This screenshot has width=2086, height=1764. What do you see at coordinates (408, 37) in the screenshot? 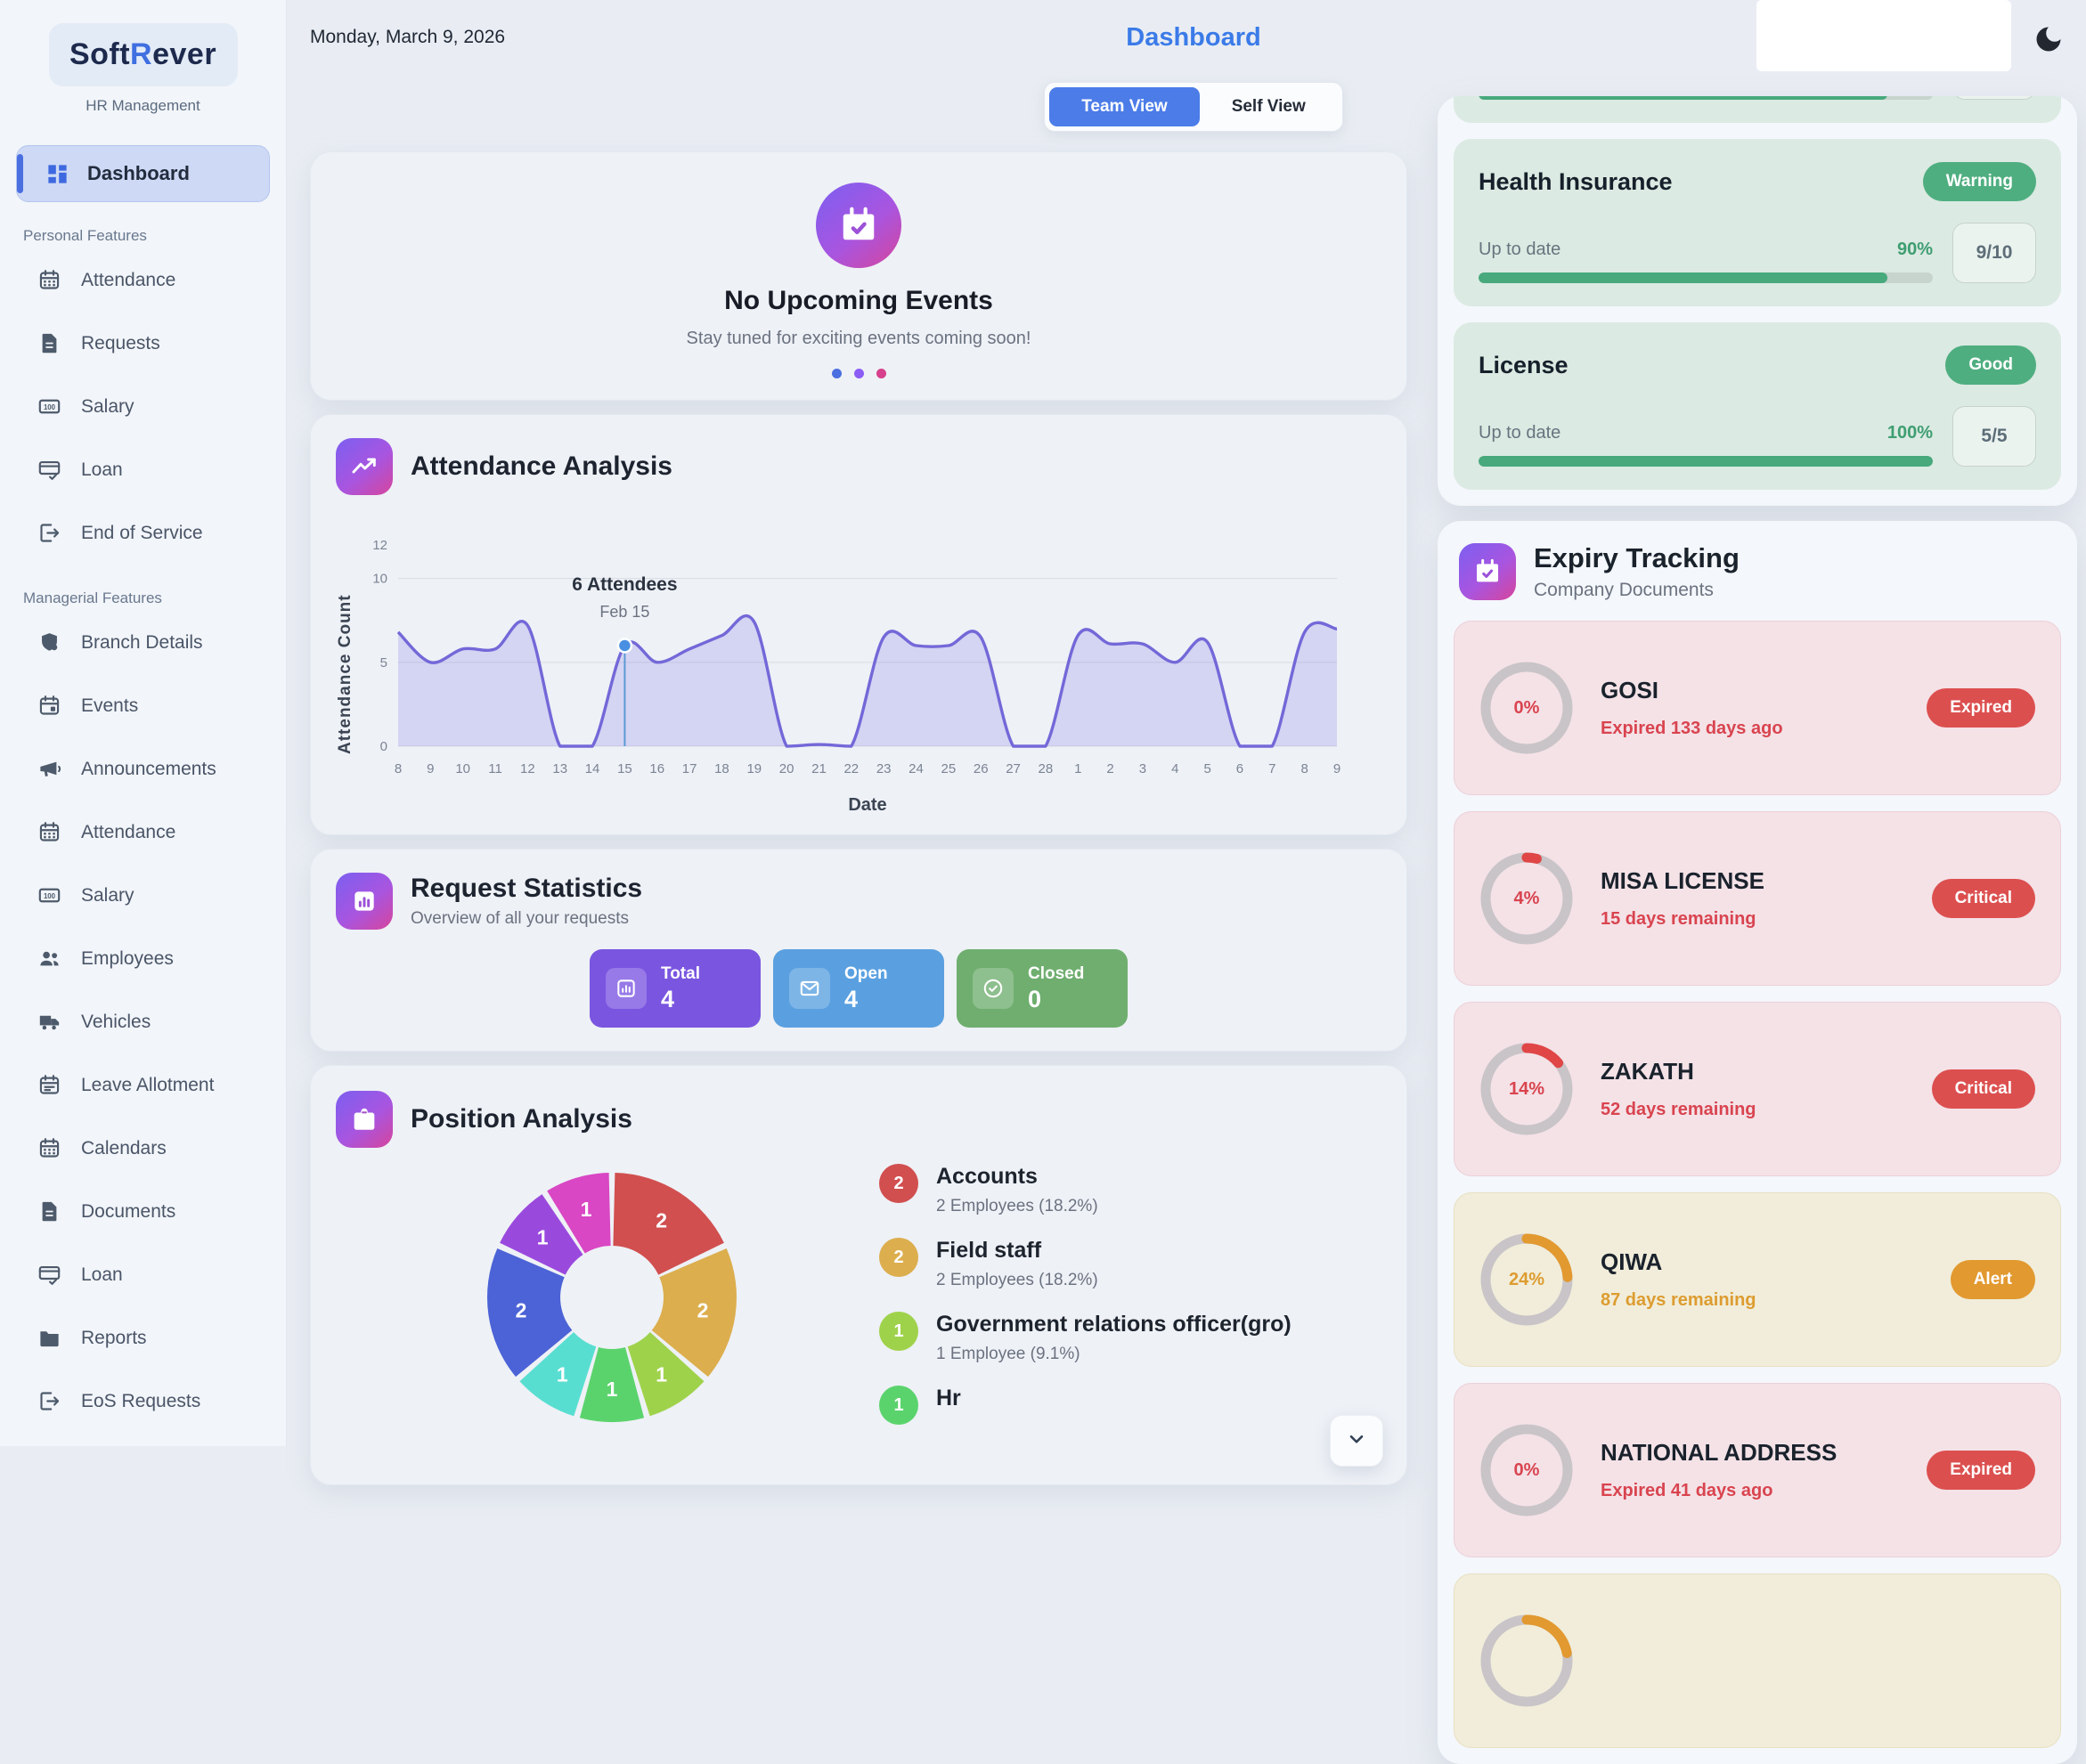
I see `current-date: Monday, March 9, 2026` at bounding box center [408, 37].